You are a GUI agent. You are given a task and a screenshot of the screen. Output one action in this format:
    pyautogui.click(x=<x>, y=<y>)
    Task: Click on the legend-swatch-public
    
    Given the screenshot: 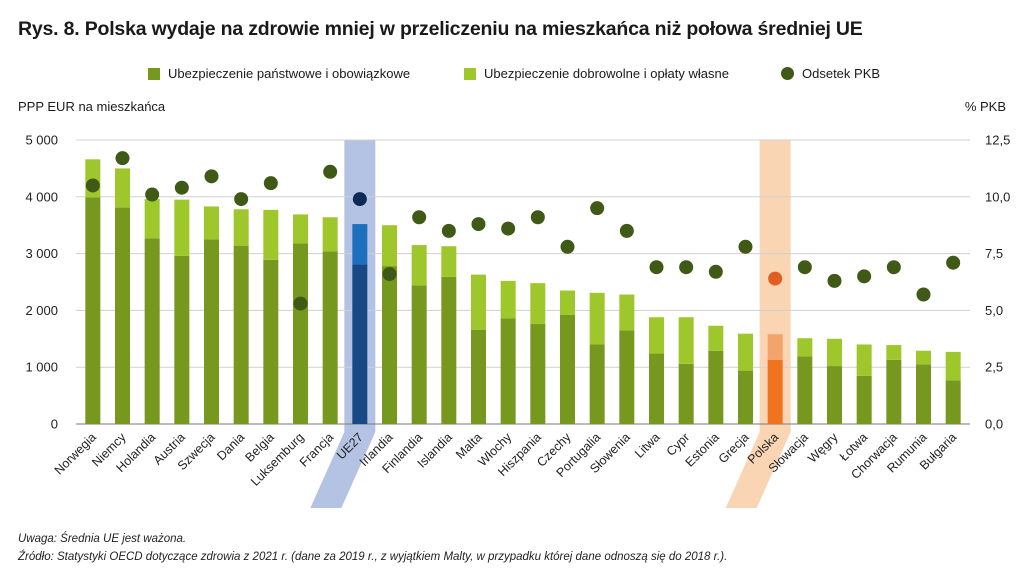 What is the action you would take?
    pyautogui.click(x=154, y=73)
    